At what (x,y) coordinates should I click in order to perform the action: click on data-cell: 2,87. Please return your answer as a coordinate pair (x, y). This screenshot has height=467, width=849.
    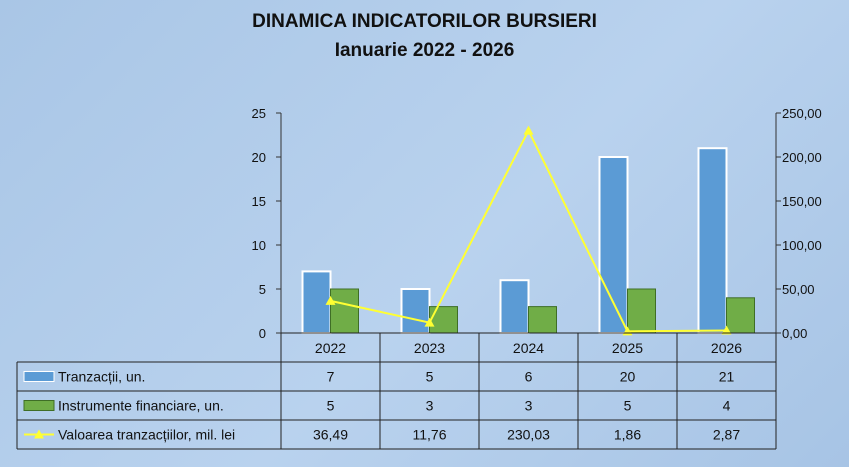
    Looking at the image, I should click on (726, 435).